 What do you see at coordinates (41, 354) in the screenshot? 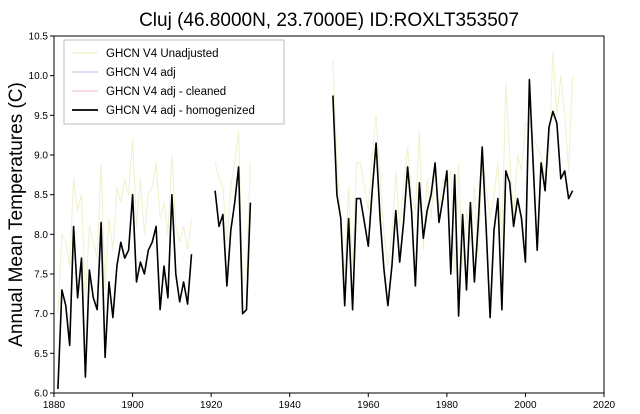
I see `y-tick-label: 6.5` at bounding box center [41, 354].